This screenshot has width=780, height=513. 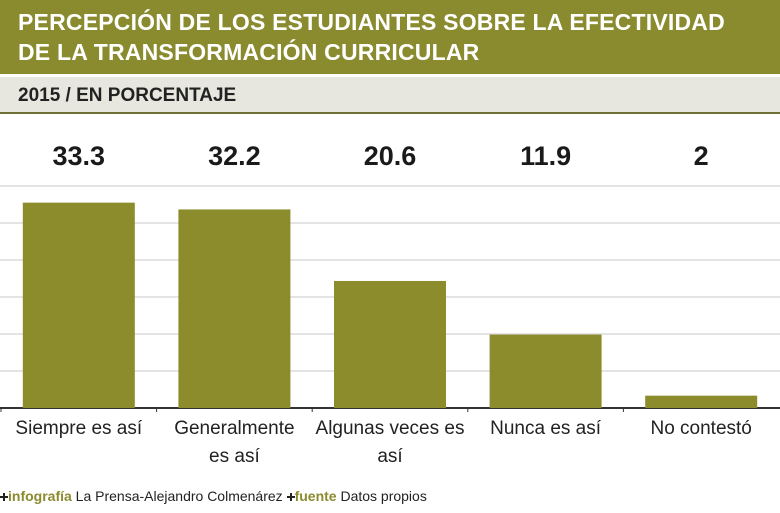 I want to click on x-tick-label: Generalmente es así, so click(x=234, y=442).